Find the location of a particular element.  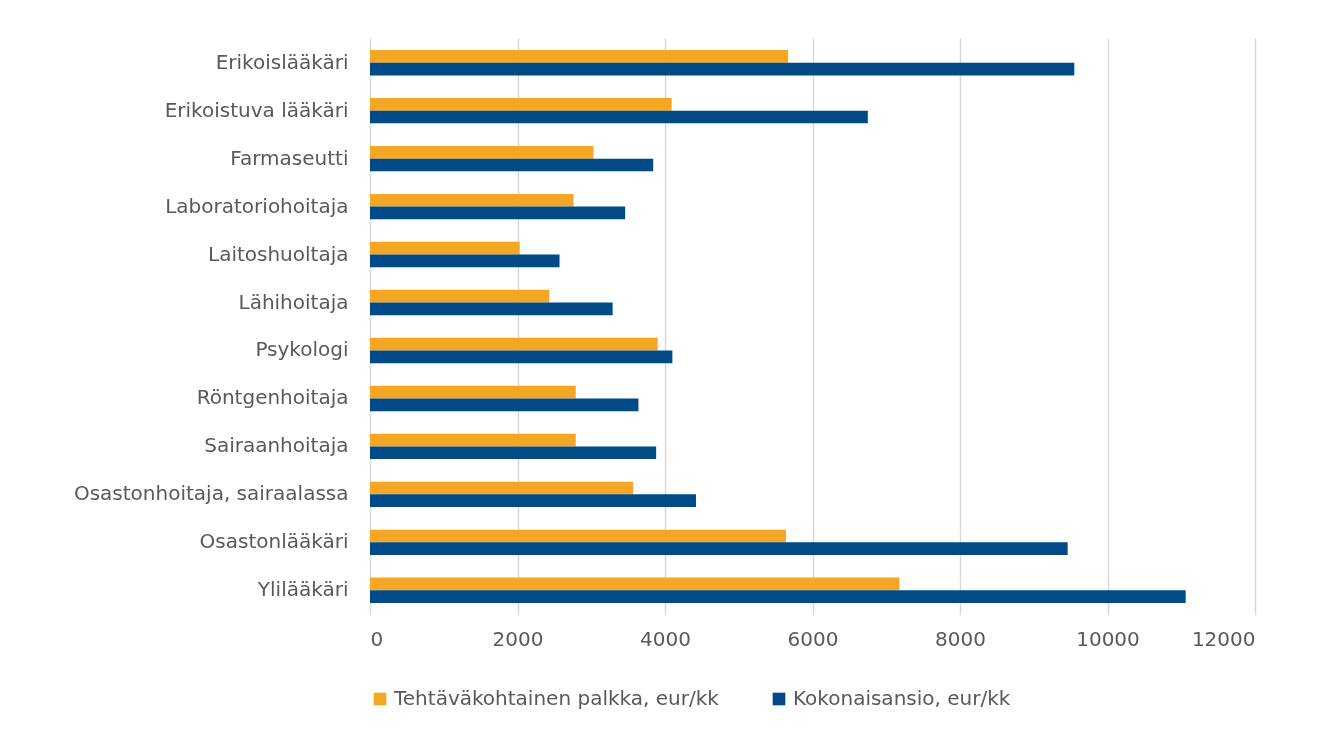

y-tick-label: Osastonlääkäri is located at coordinates (274, 541).